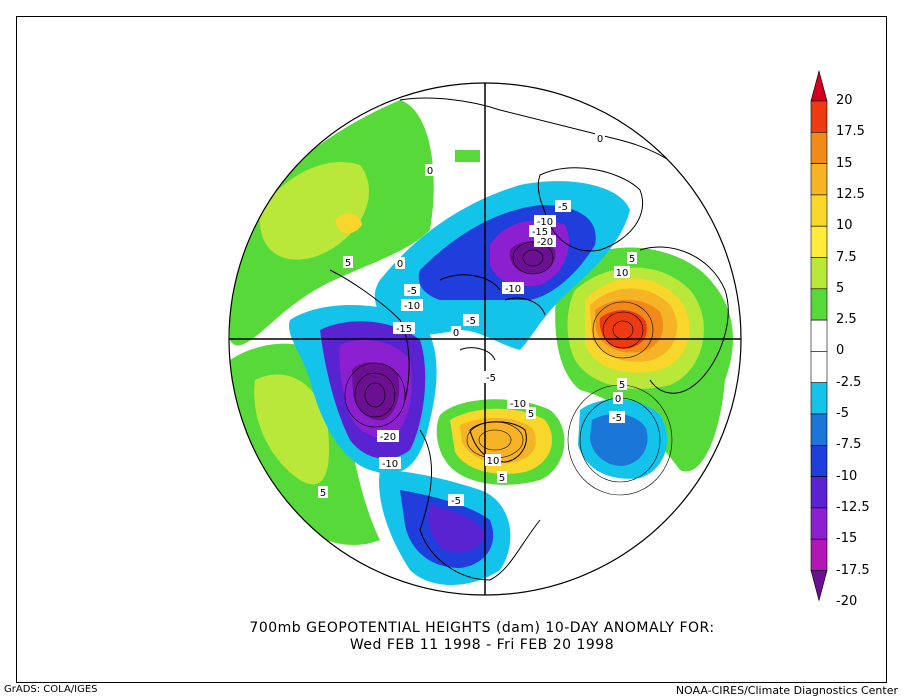  What do you see at coordinates (849, 382) in the screenshot?
I see `colorbar-label: -2.5` at bounding box center [849, 382].